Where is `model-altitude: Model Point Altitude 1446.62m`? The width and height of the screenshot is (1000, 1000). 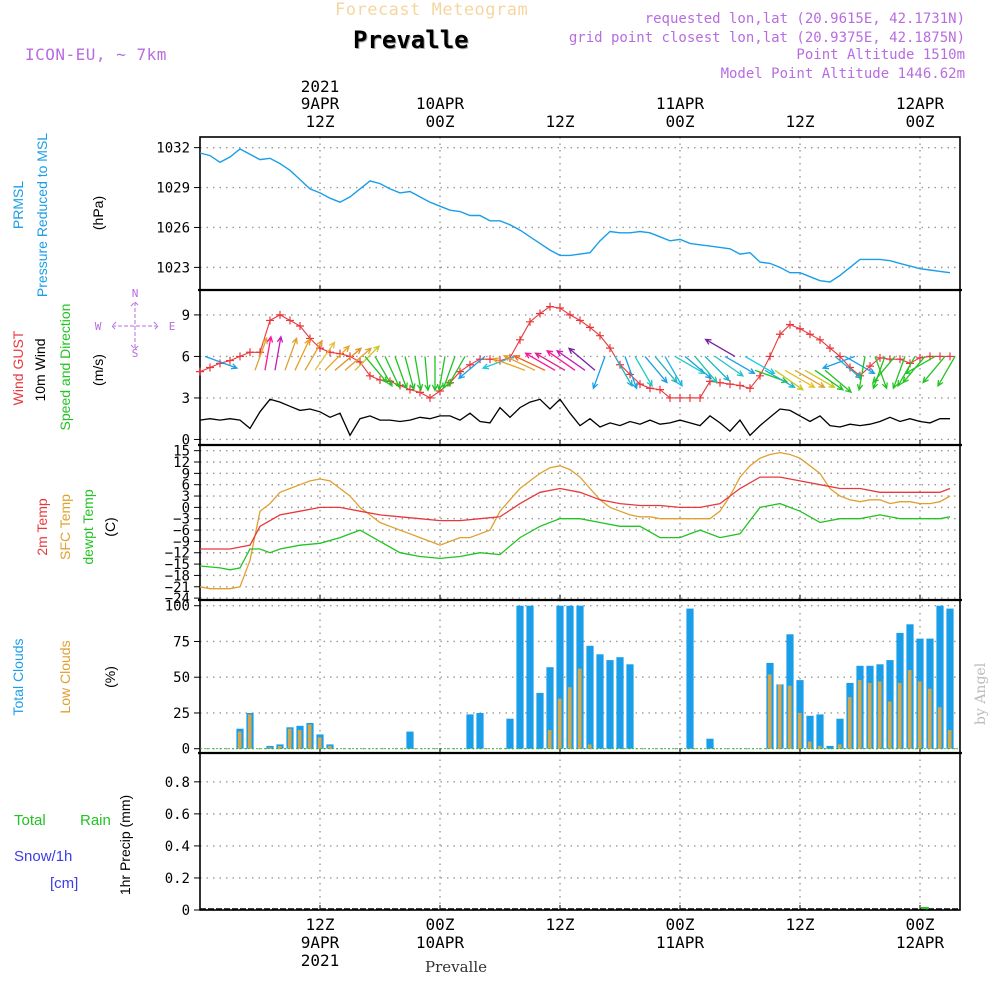
model-altitude: Model Point Altitude 1446.62m is located at coordinates (843, 74).